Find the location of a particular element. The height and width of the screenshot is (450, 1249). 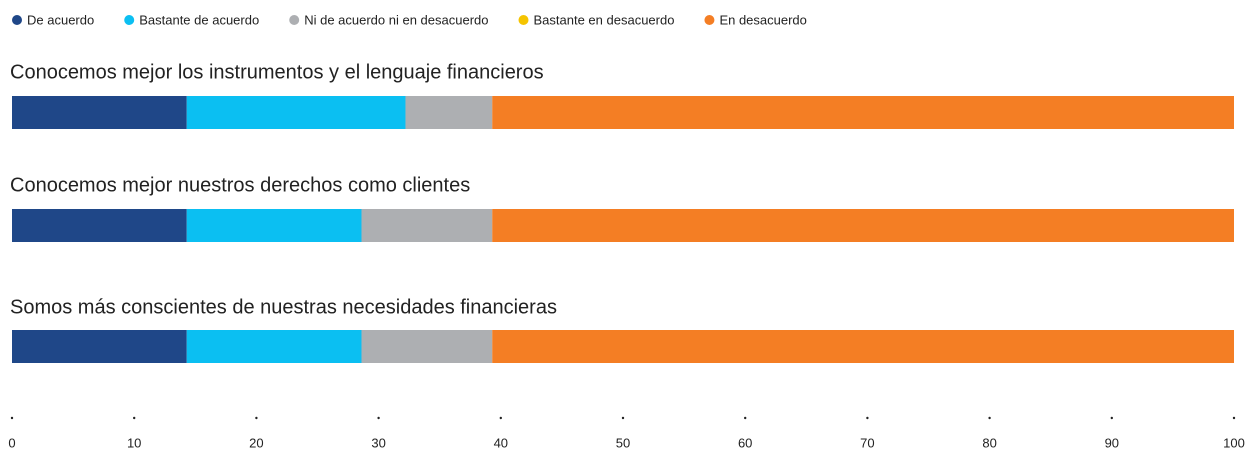

x-tick-label: 30 is located at coordinates (378, 442).